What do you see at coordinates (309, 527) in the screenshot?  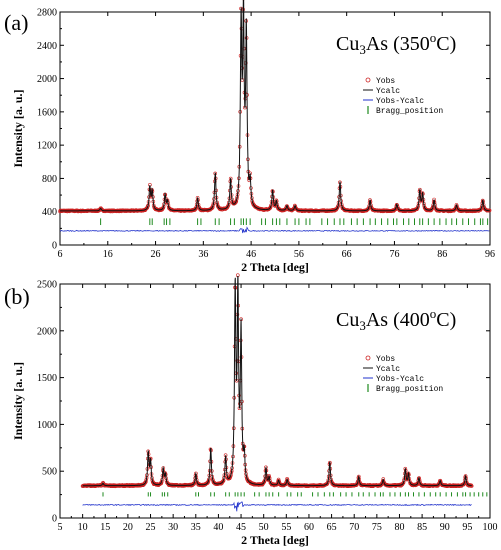 I see `x-tick-label: 60` at bounding box center [309, 527].